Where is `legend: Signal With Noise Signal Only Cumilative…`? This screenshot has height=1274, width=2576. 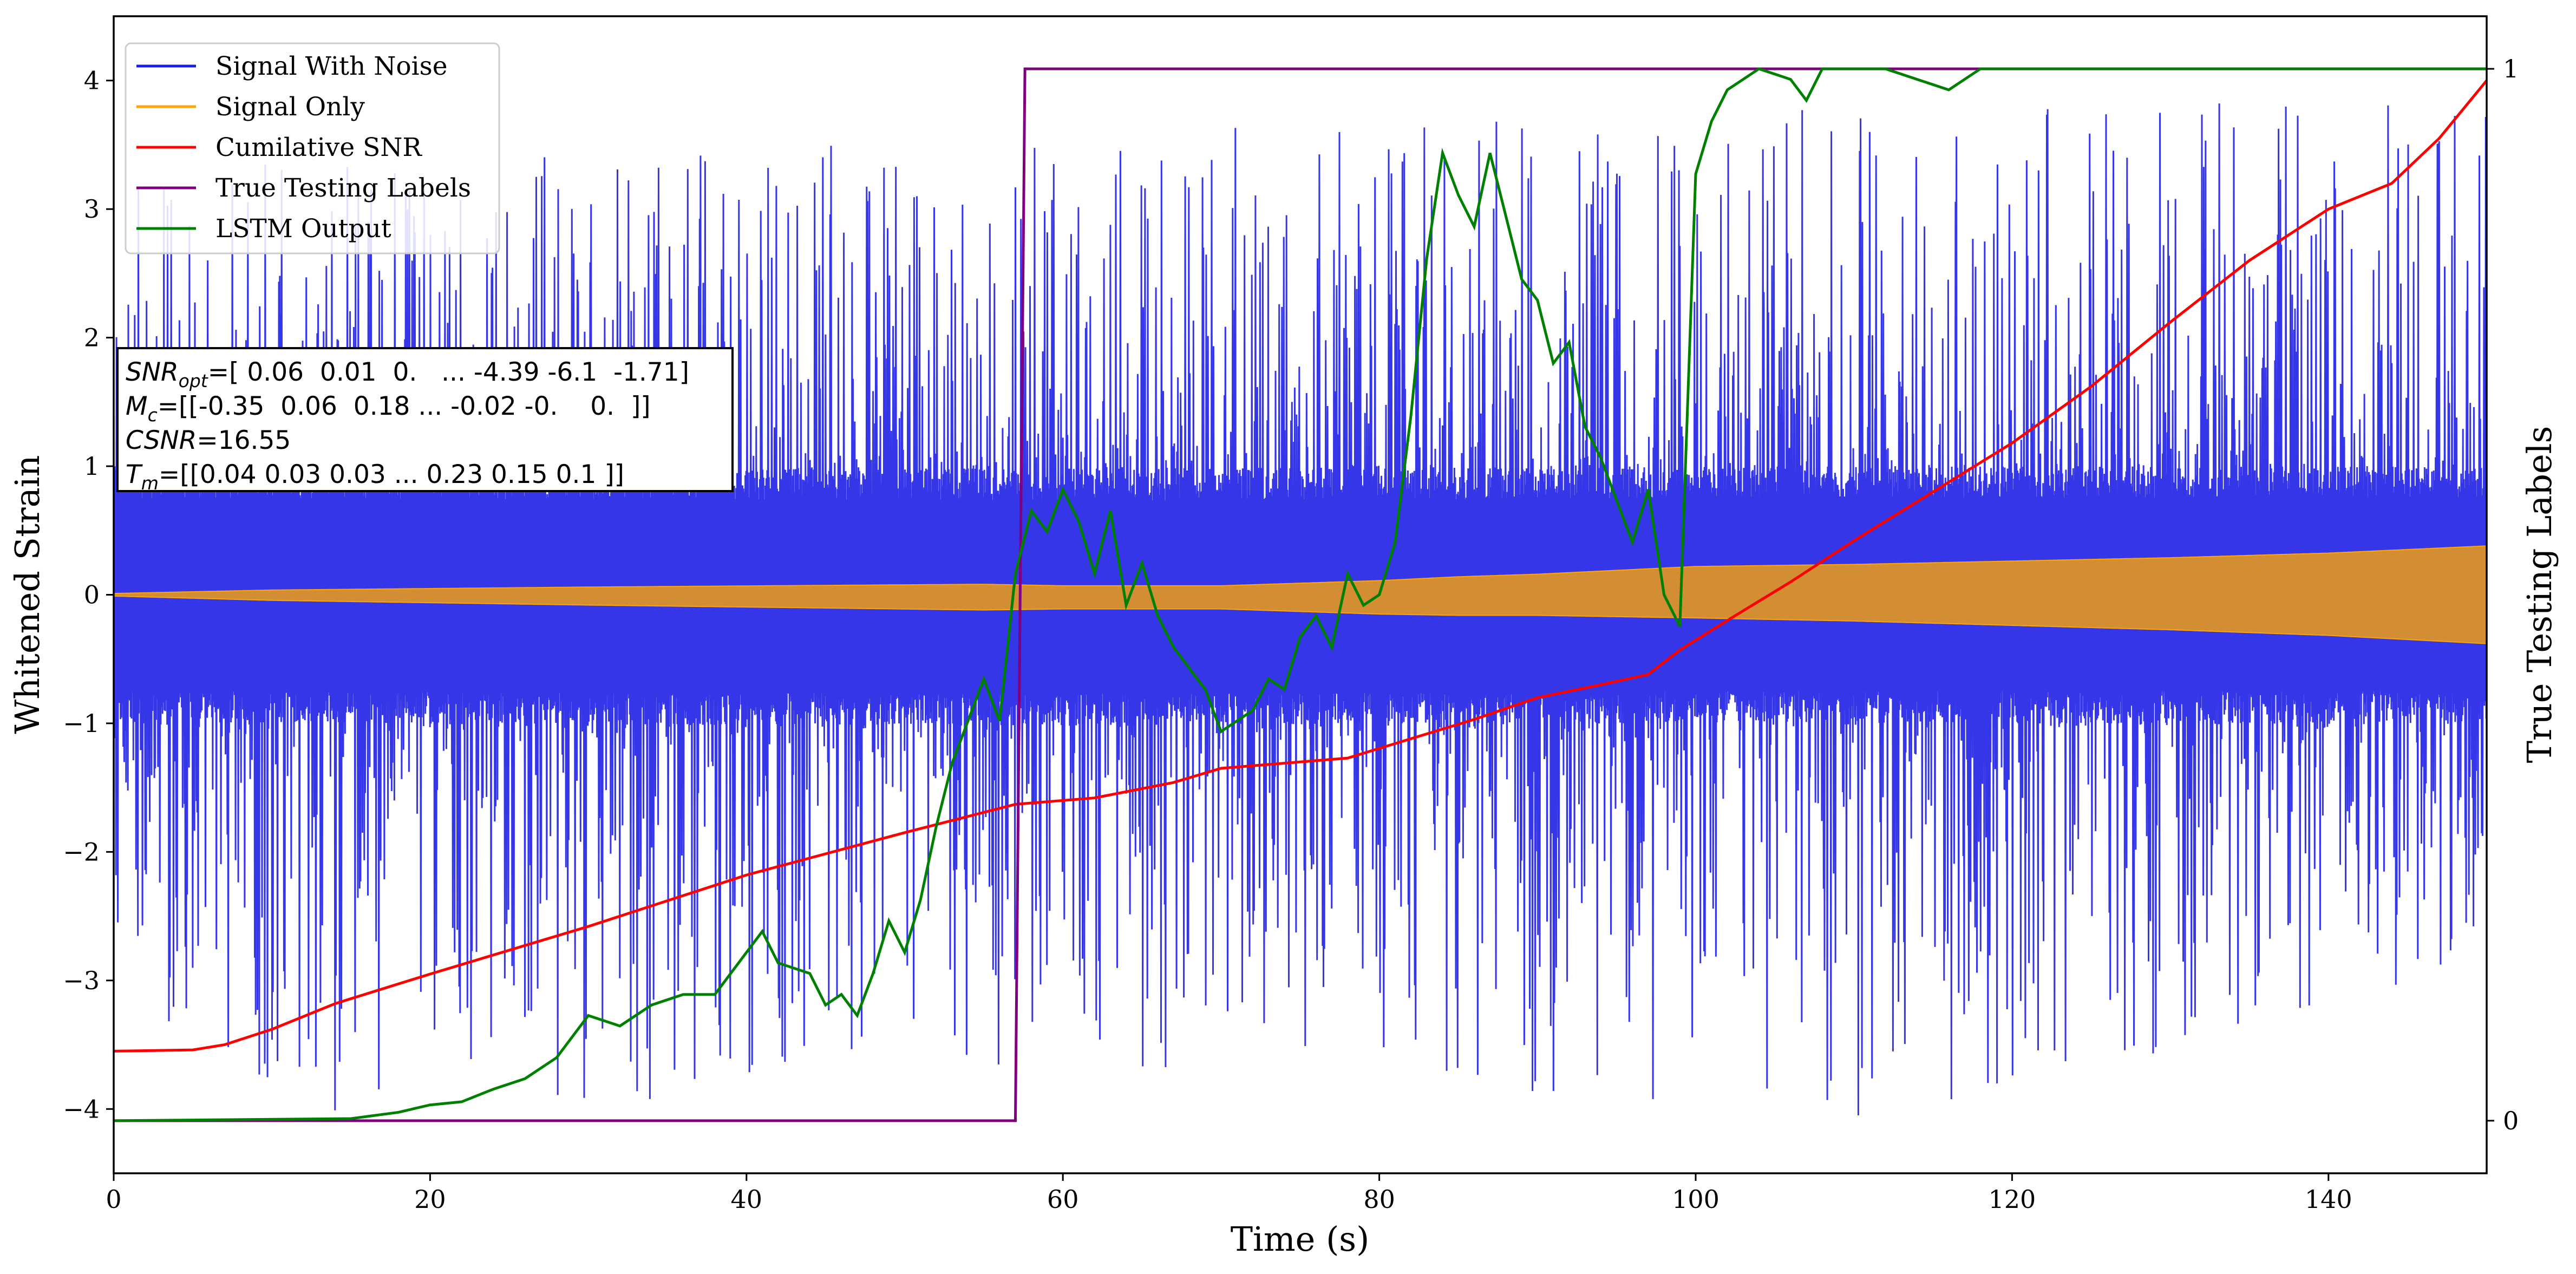 legend: Signal With Noise Signal Only Cumilative… is located at coordinates (312, 148).